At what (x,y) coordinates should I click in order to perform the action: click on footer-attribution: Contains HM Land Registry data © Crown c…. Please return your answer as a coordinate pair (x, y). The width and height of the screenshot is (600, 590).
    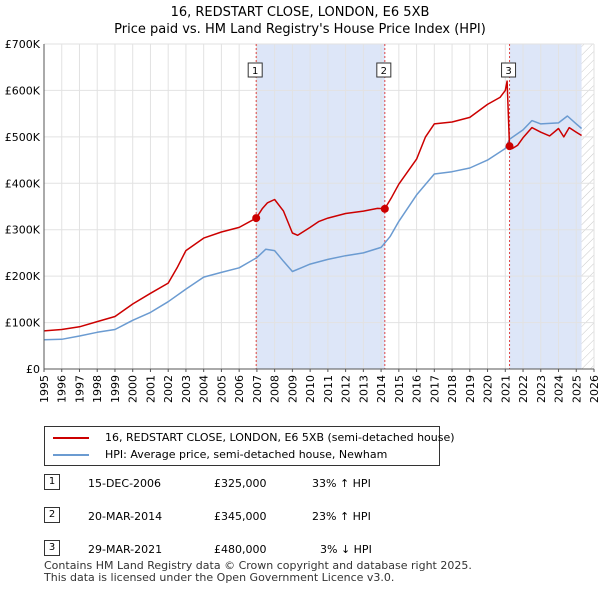
    Looking at the image, I should click on (258, 572).